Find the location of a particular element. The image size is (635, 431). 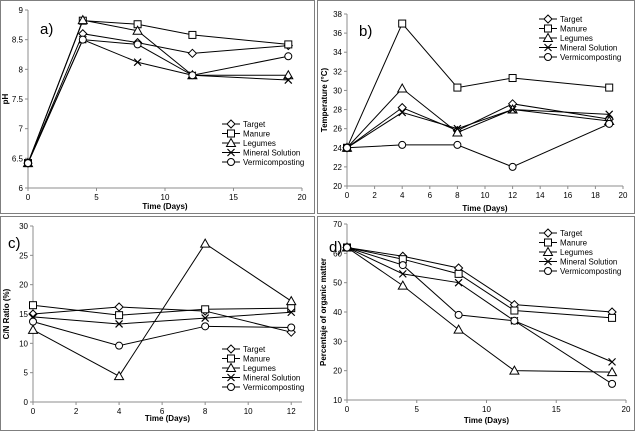

y-tick-label: 26 is located at coordinates (337, 129).